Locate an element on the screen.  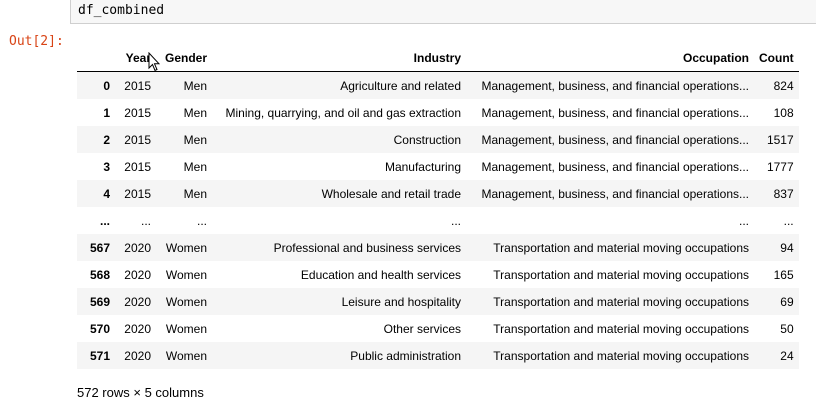
count-cell: 837 is located at coordinates (783, 193).